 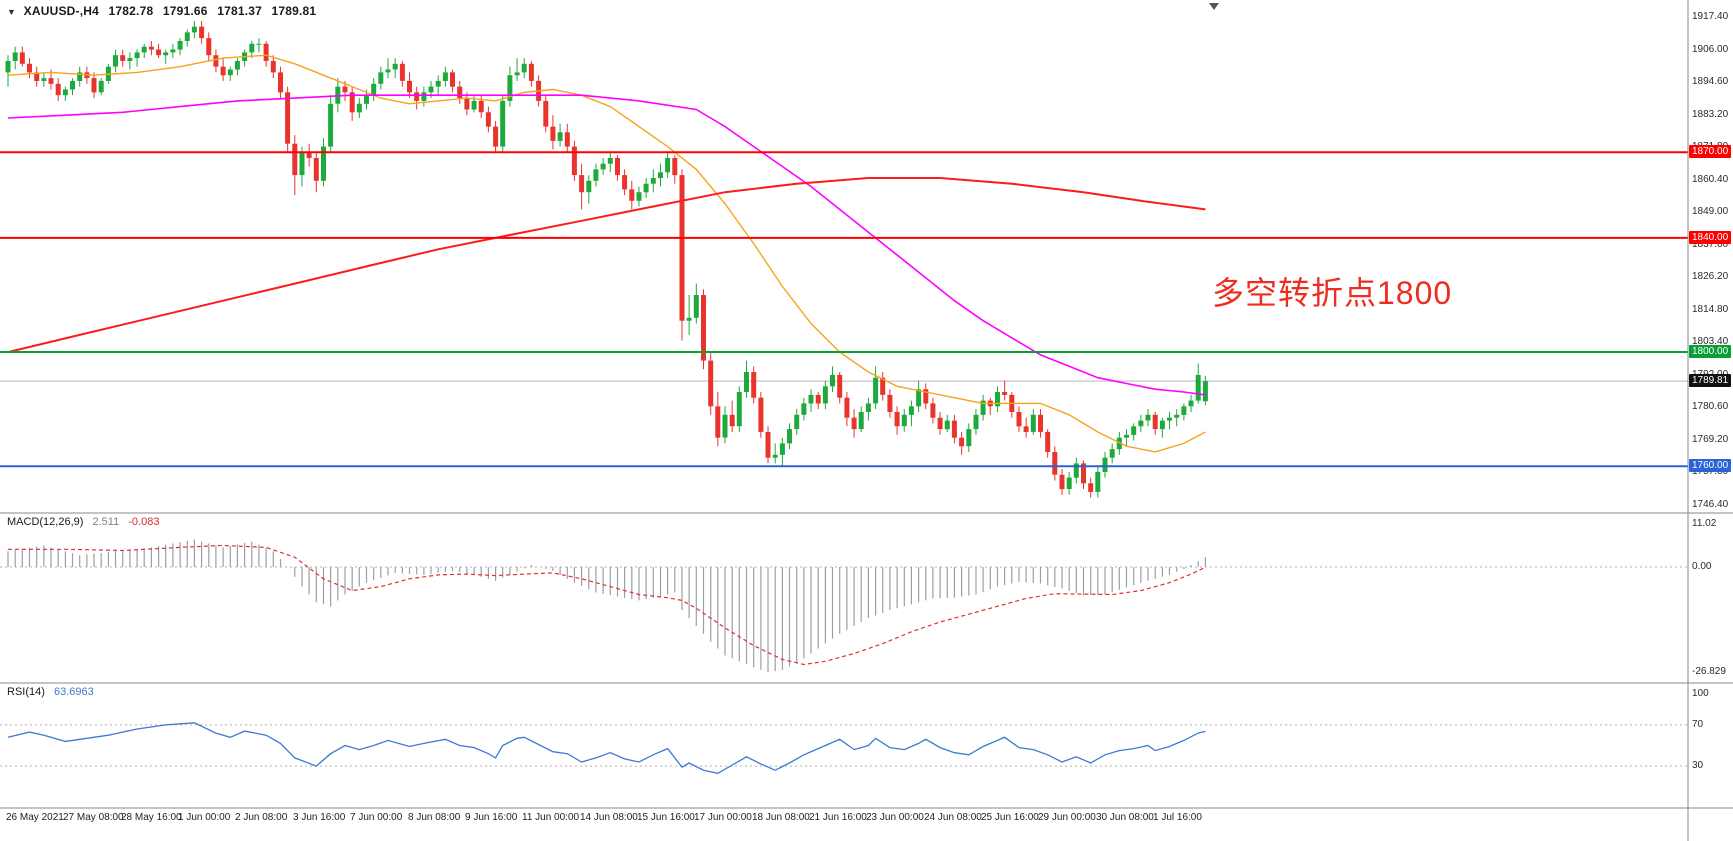 I want to click on macd-axis-label: 11.02, so click(x=1704, y=523).